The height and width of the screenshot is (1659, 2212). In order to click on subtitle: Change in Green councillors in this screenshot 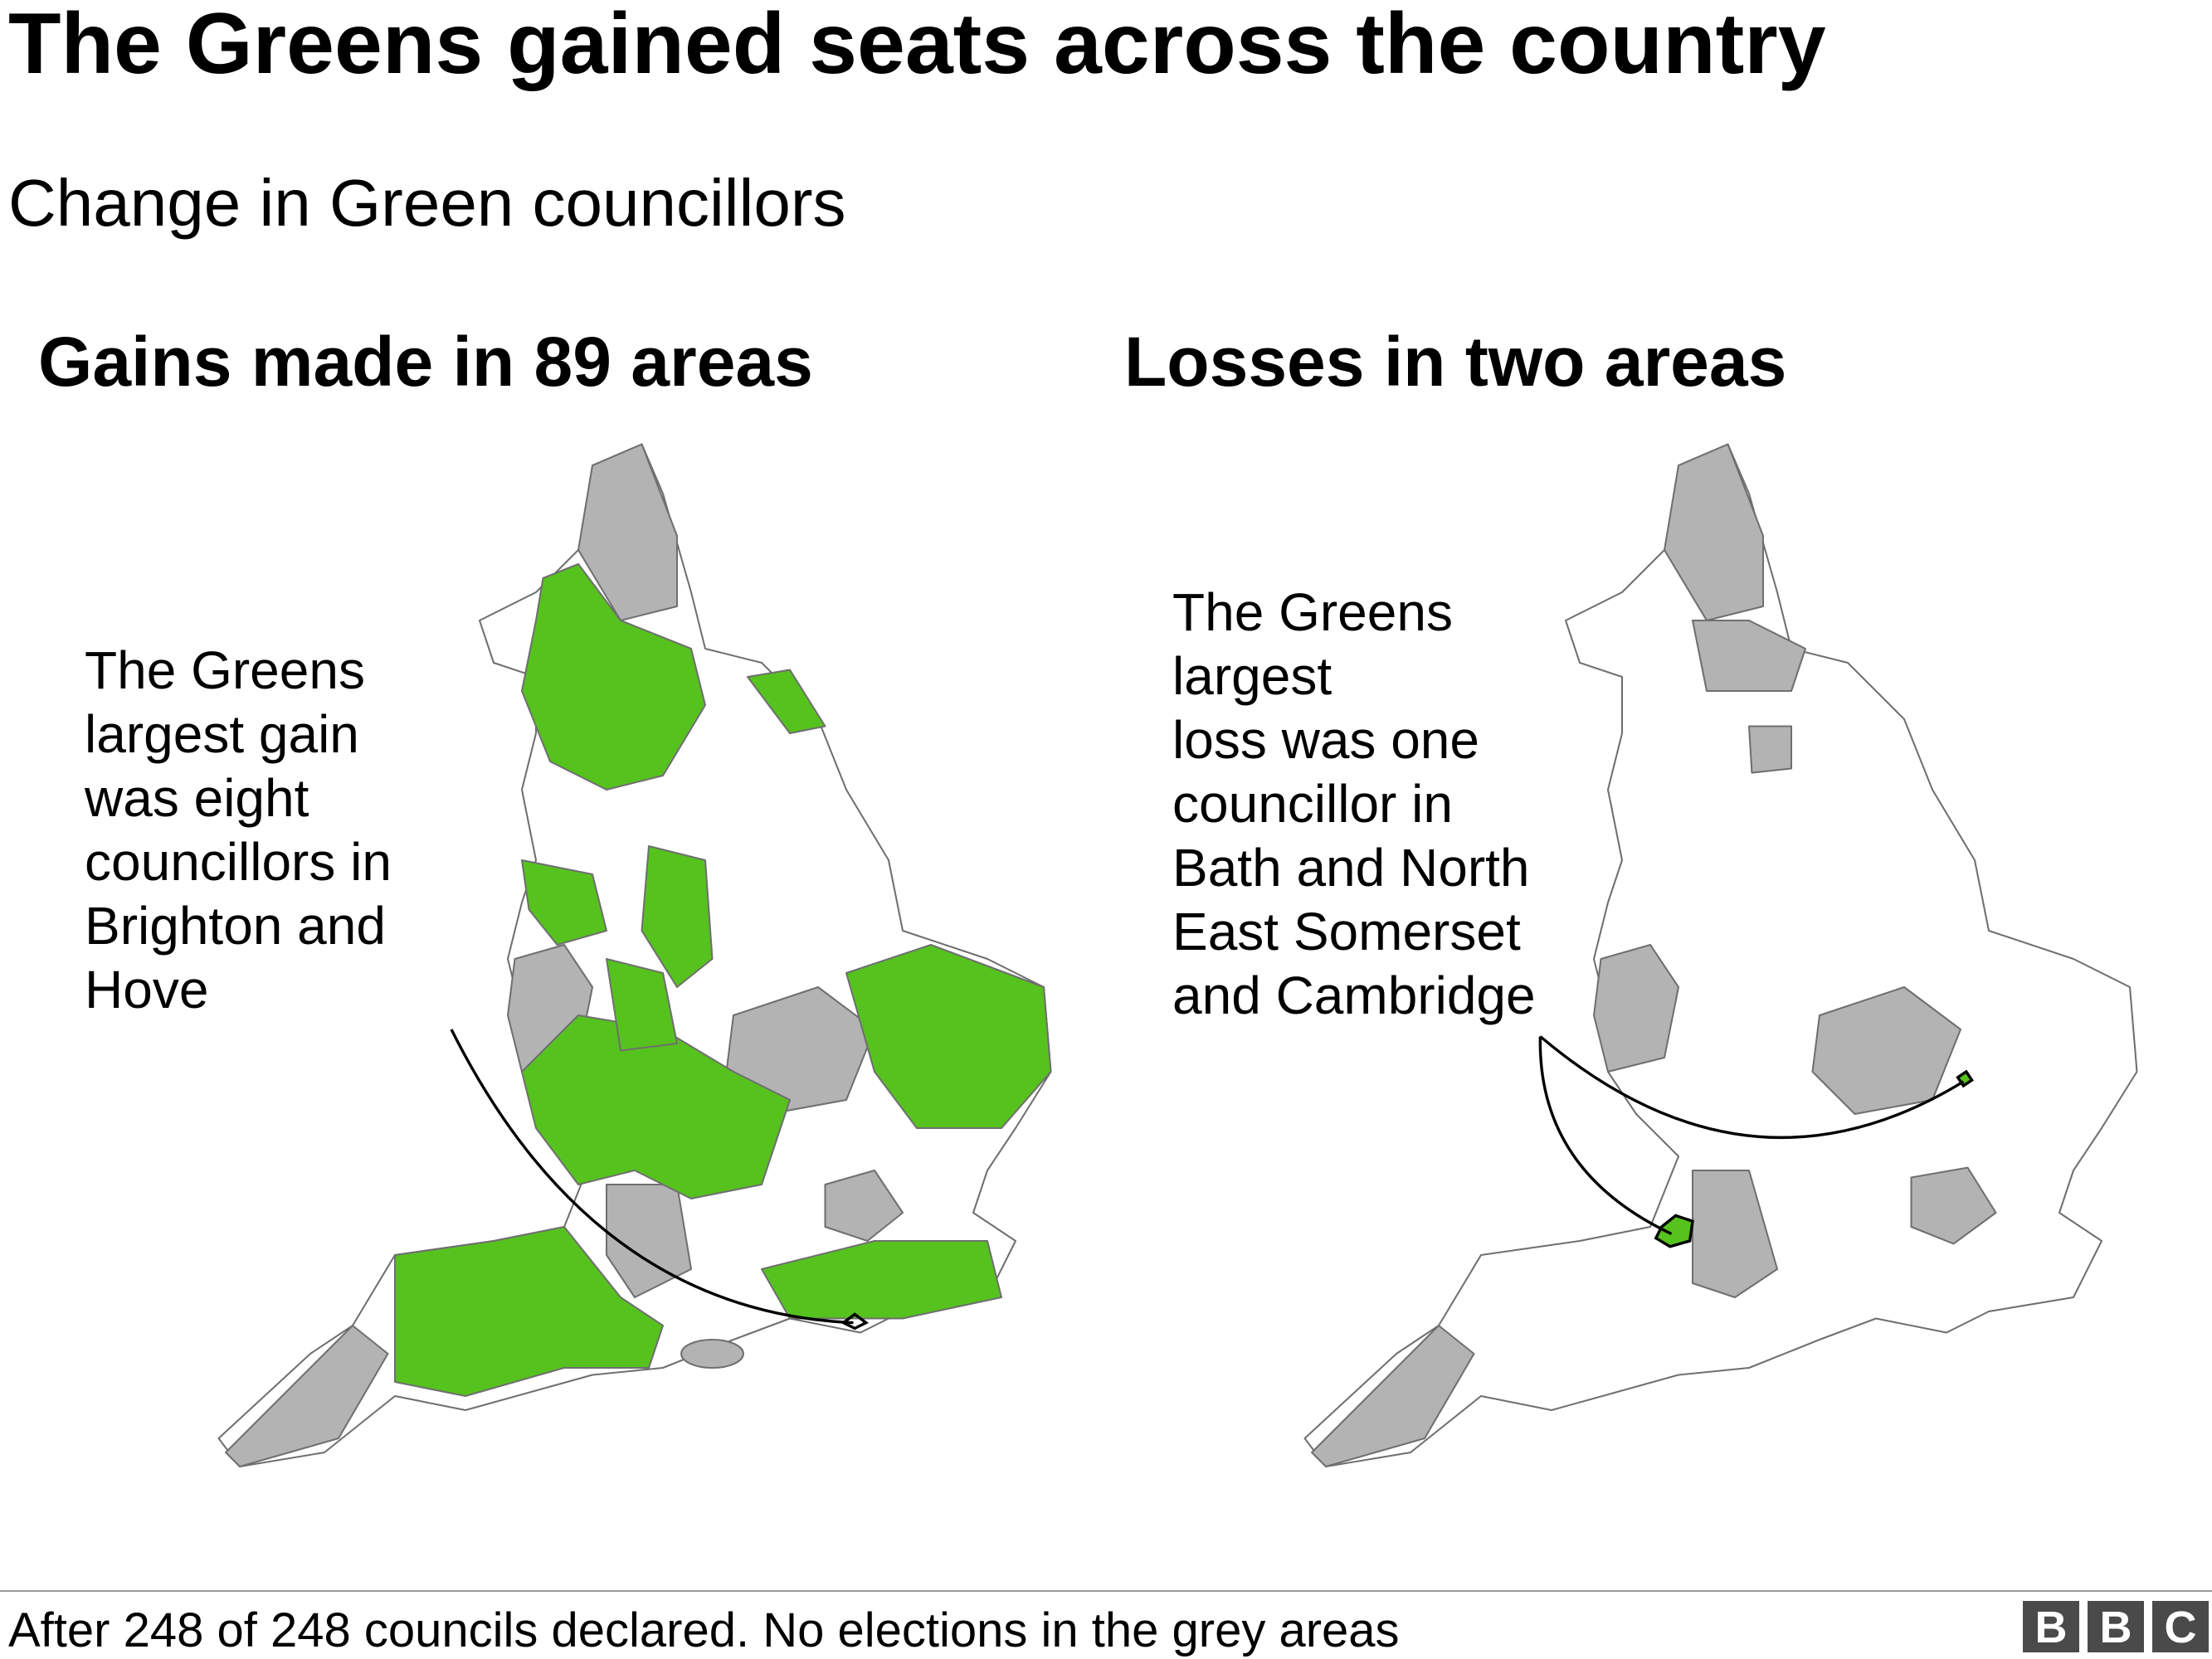, I will do `click(426, 203)`.